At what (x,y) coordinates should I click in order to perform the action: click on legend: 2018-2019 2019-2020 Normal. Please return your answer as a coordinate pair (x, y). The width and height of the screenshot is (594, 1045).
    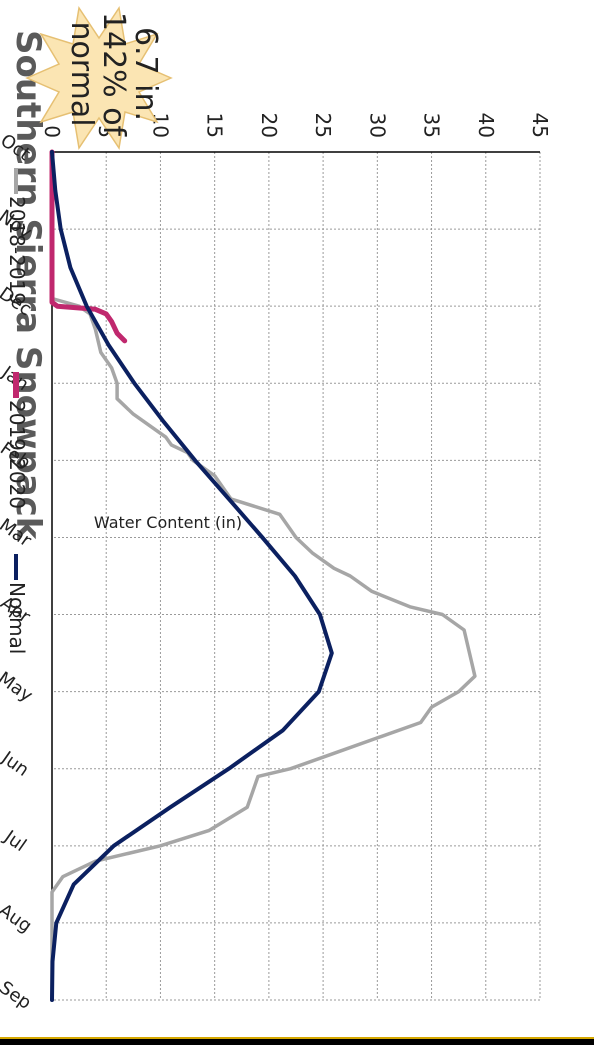
    Looking at the image, I should click on (17, 411).